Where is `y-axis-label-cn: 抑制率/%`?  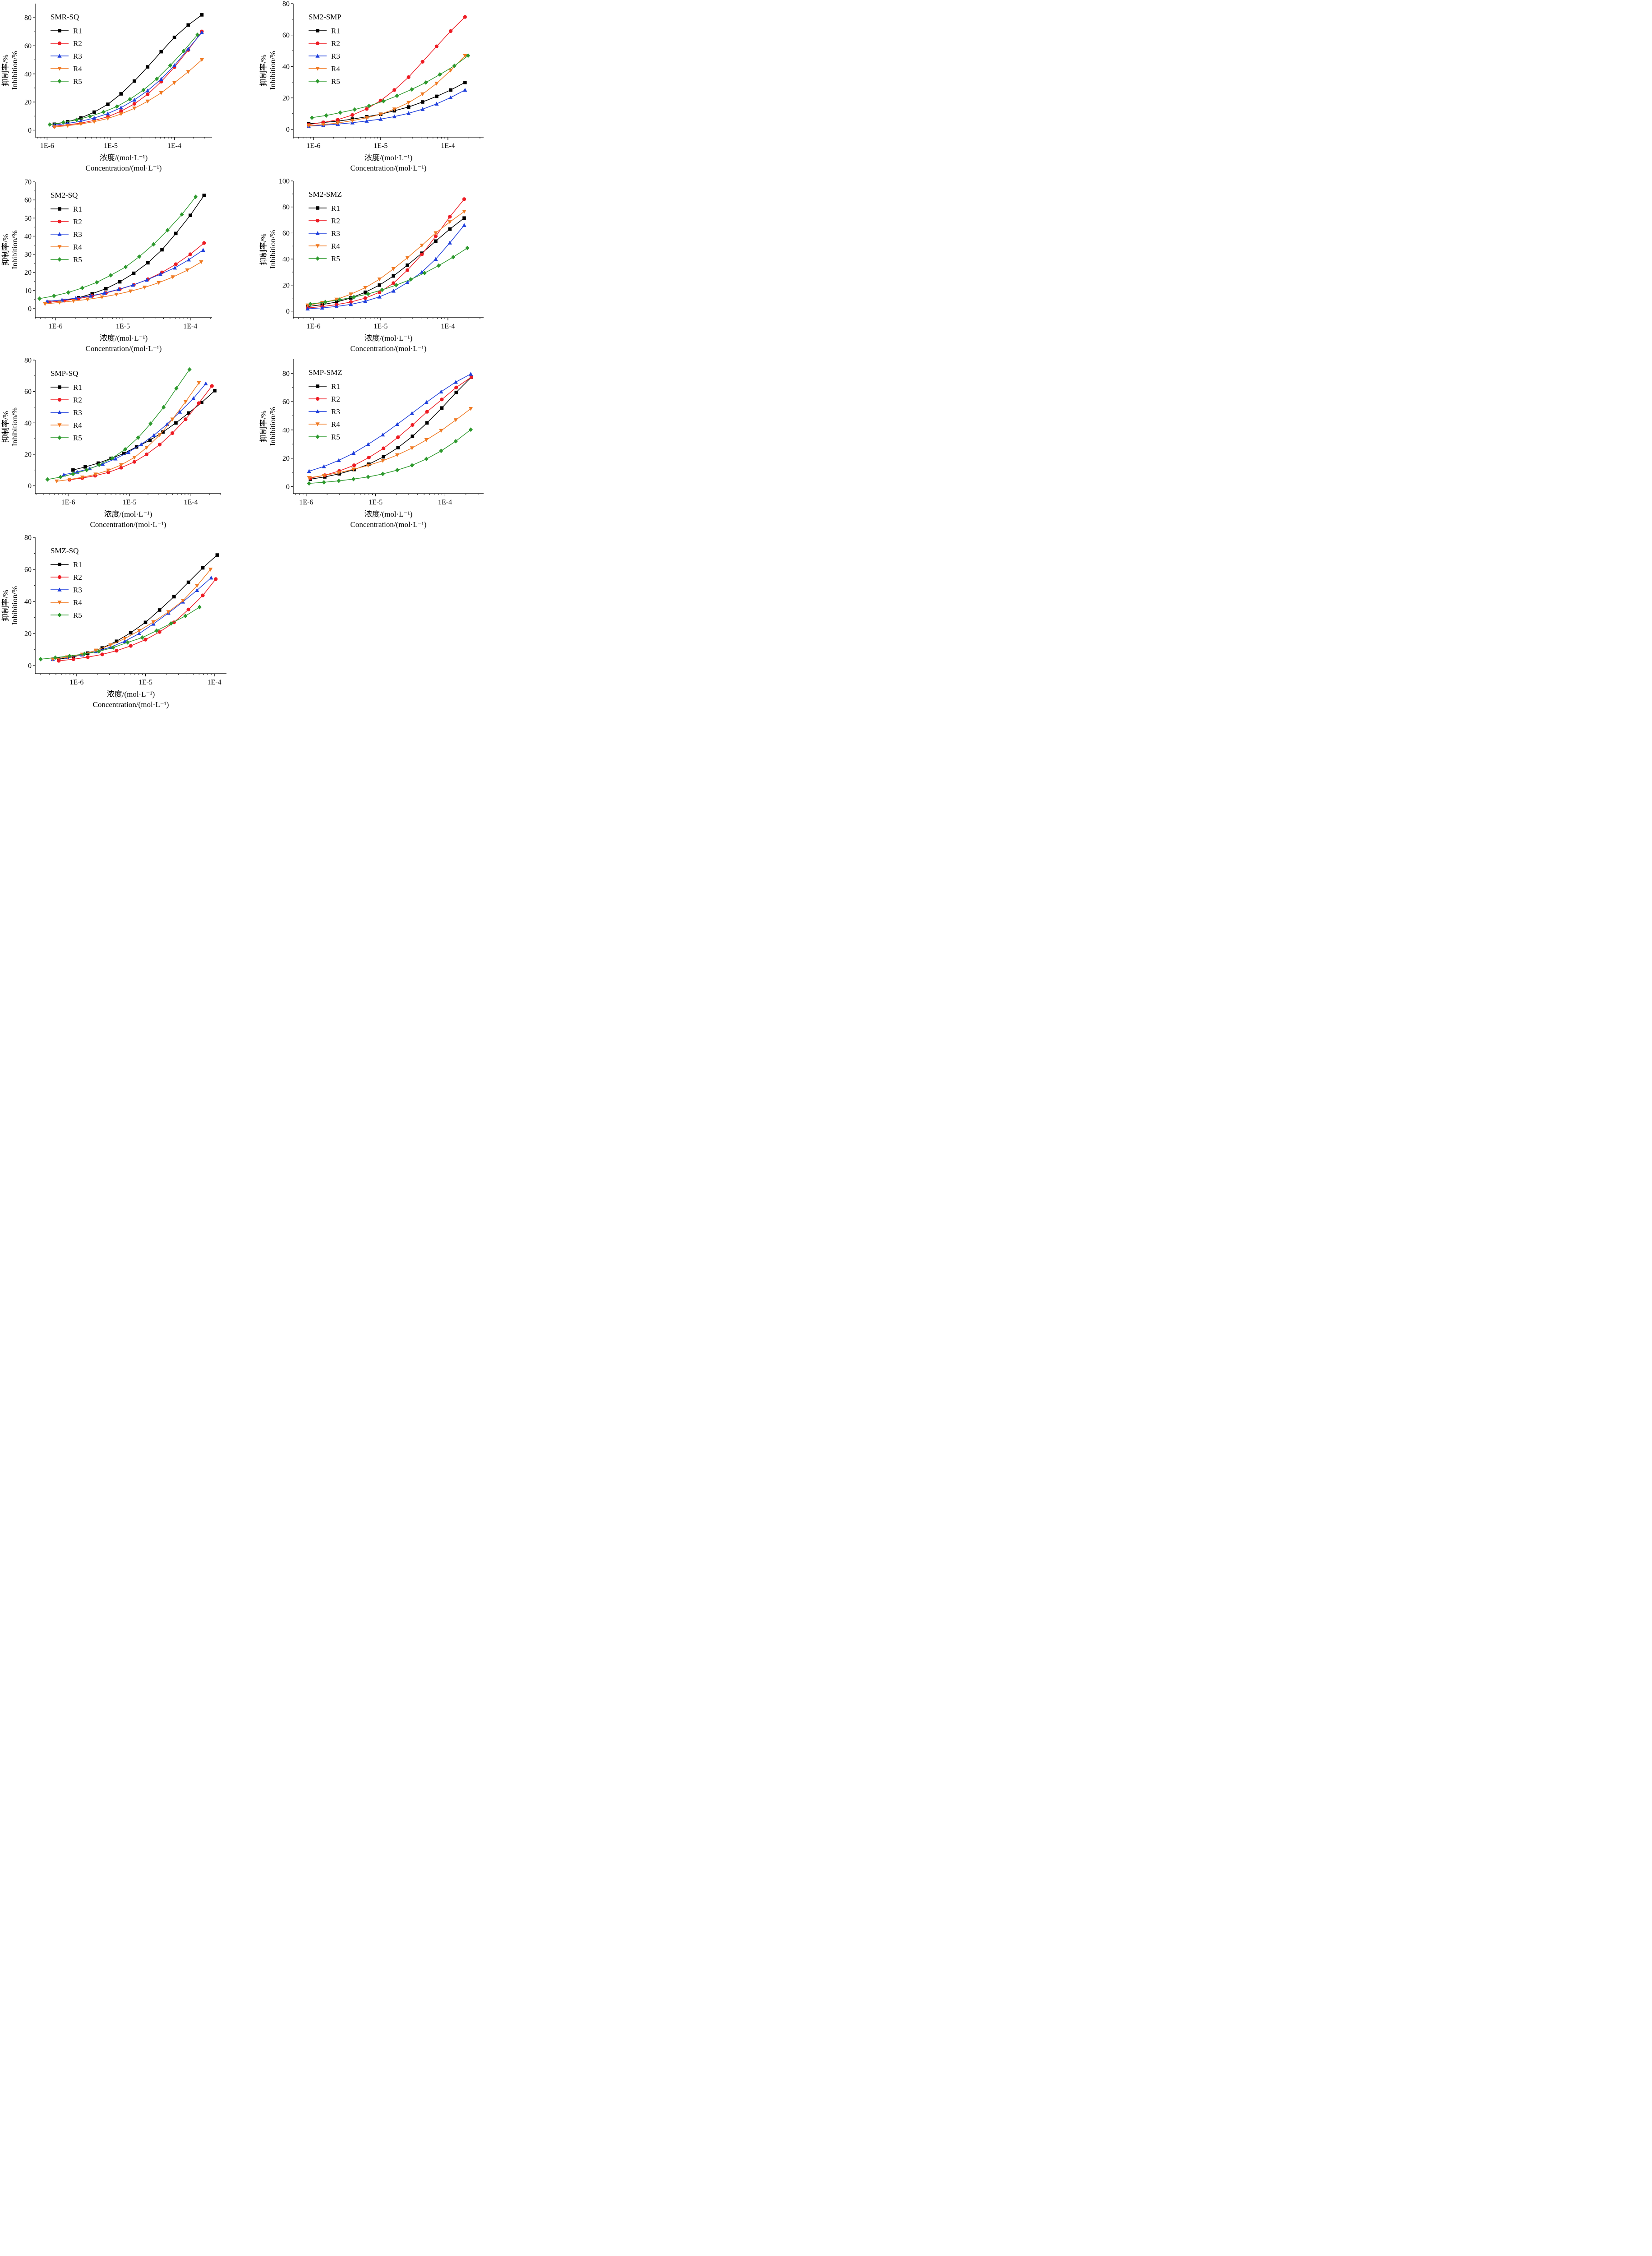 y-axis-label-cn: 抑制率/% is located at coordinates (5, 605).